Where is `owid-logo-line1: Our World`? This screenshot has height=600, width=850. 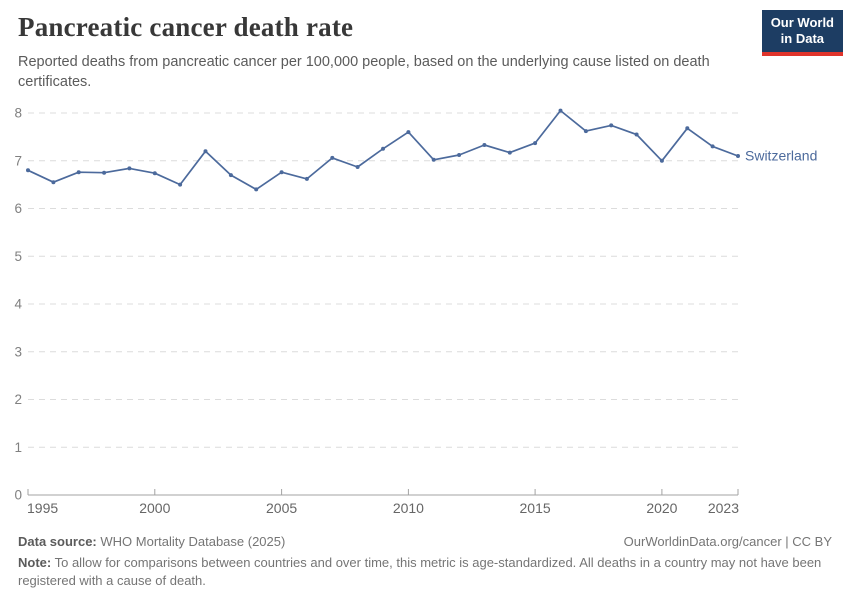 owid-logo-line1: Our World is located at coordinates (802, 22).